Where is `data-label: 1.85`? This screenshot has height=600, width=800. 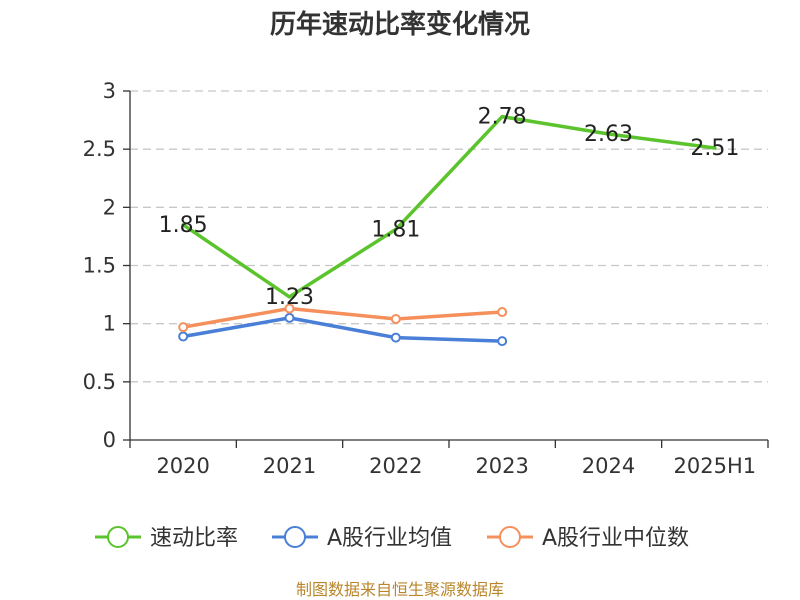
data-label: 1.85 is located at coordinates (183, 225).